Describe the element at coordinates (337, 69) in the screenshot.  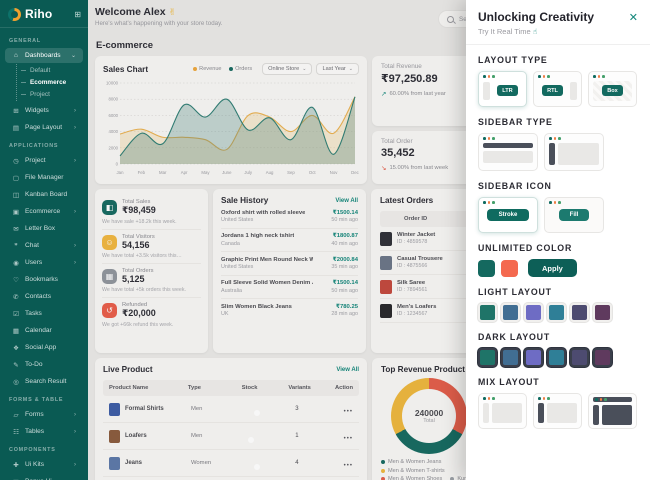
I see `filter-select-last-year: Last Year ⌄` at that location.